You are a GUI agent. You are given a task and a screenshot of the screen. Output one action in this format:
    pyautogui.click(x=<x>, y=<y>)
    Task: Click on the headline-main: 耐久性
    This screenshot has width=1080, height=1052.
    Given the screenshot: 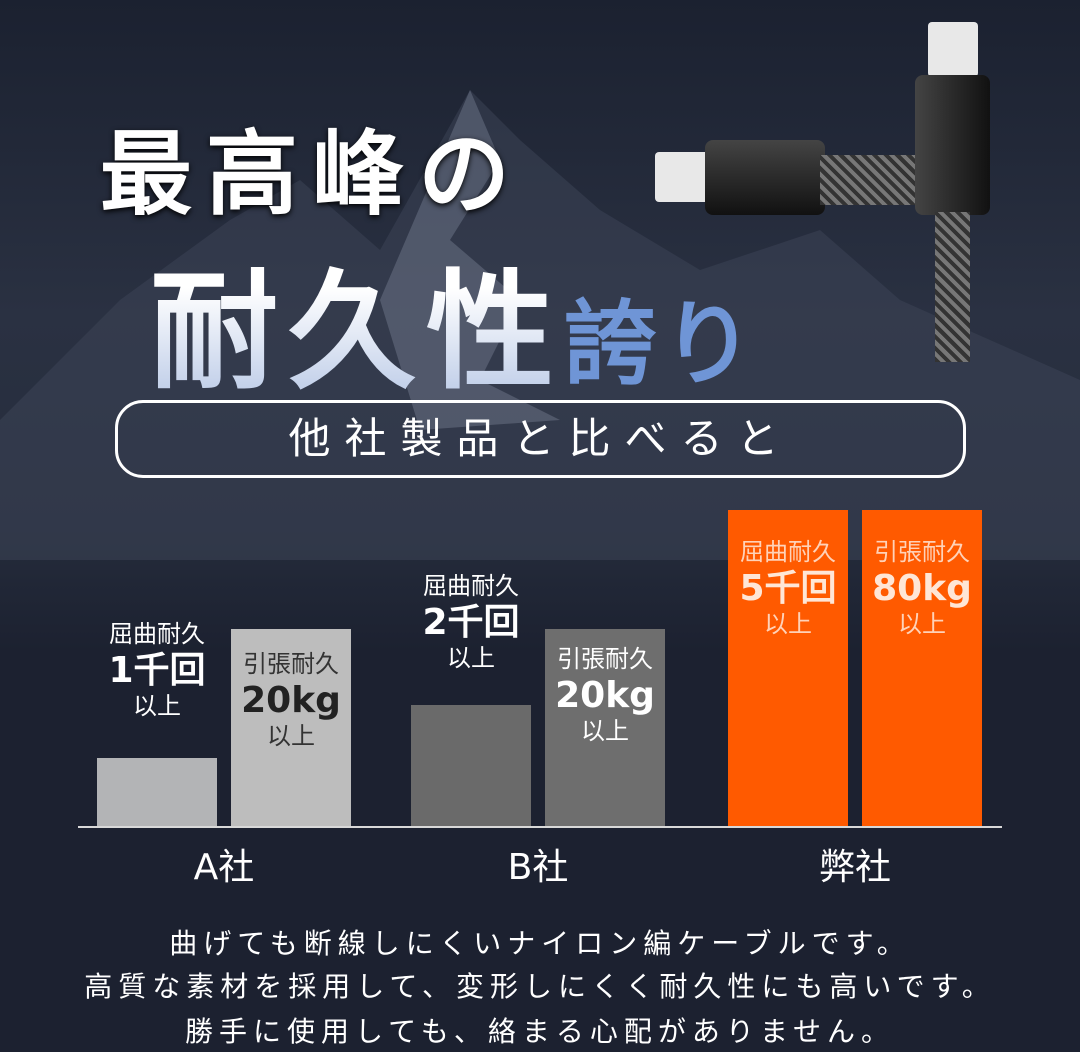 What is the action you would take?
    pyautogui.click(x=357, y=332)
    